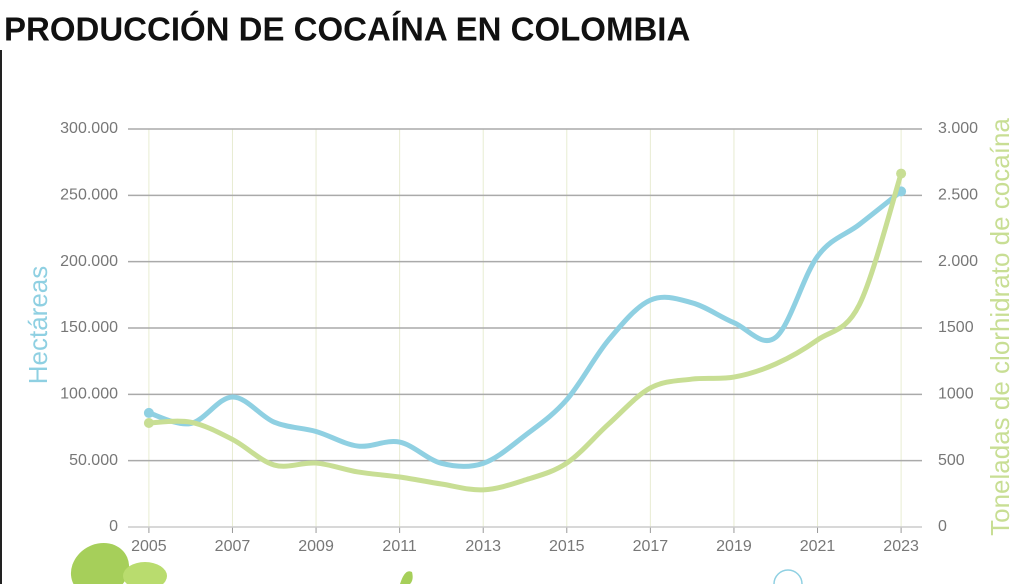 This screenshot has height=584, width=1034. I want to click on x-tick-label: 2007, so click(233, 546).